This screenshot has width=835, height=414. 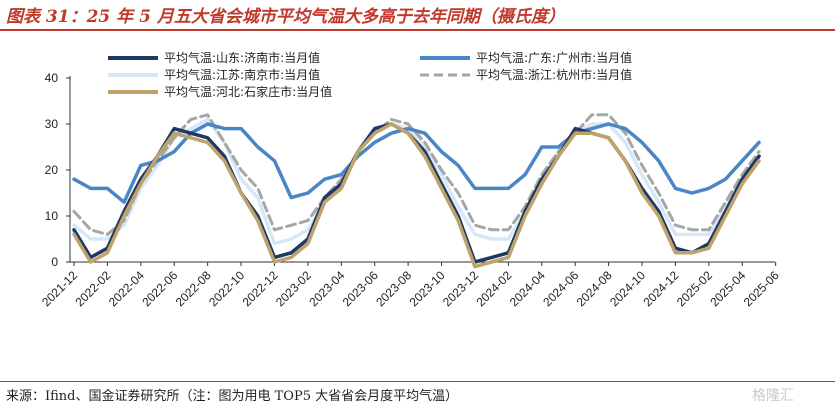 What do you see at coordinates (242, 74) in the screenshot?
I see `legend-label: 平均气温:江苏:南京市:当月值` at bounding box center [242, 74].